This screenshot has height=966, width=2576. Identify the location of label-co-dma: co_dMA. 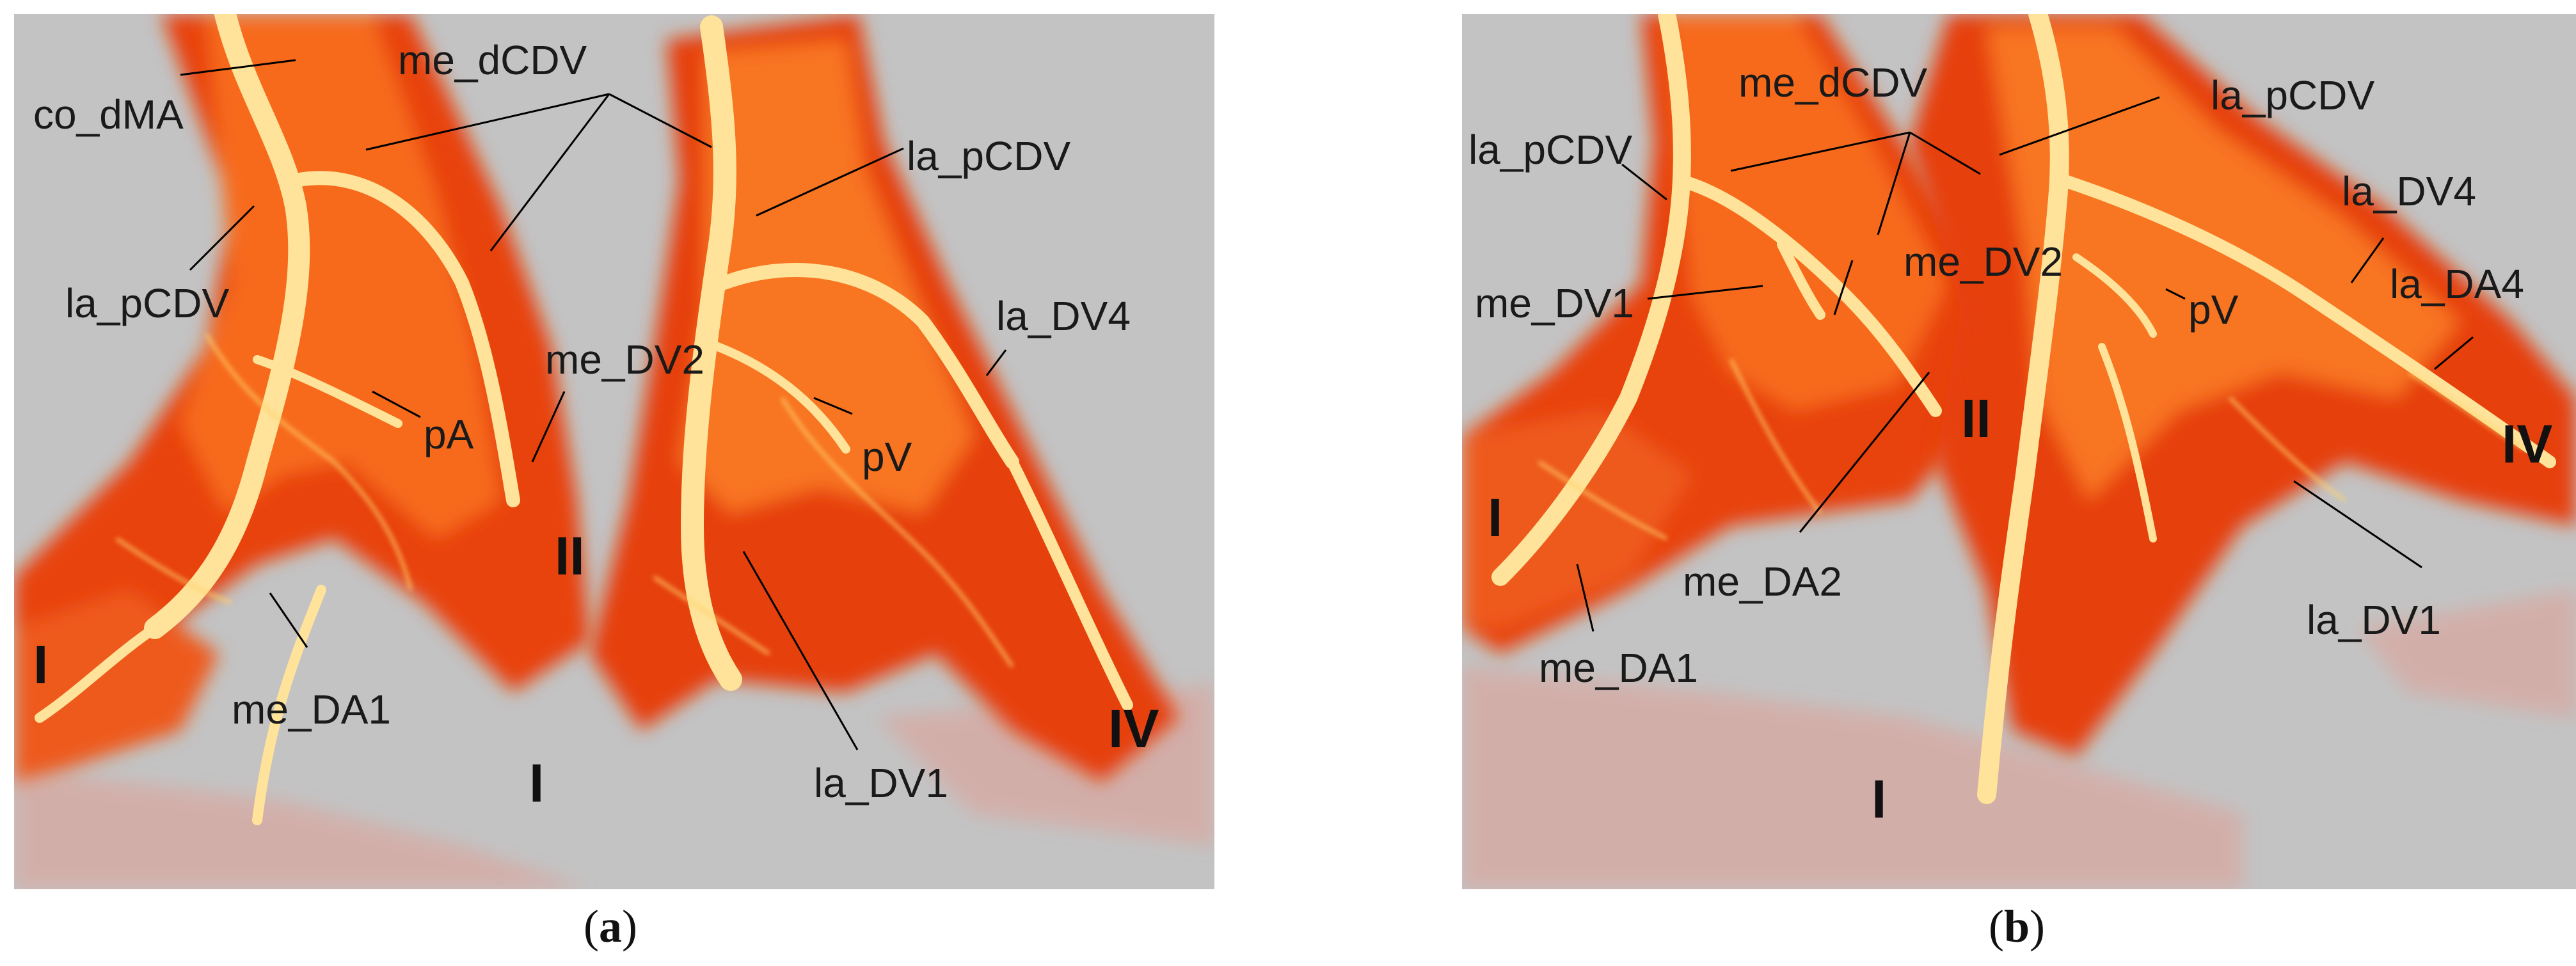
(109, 114).